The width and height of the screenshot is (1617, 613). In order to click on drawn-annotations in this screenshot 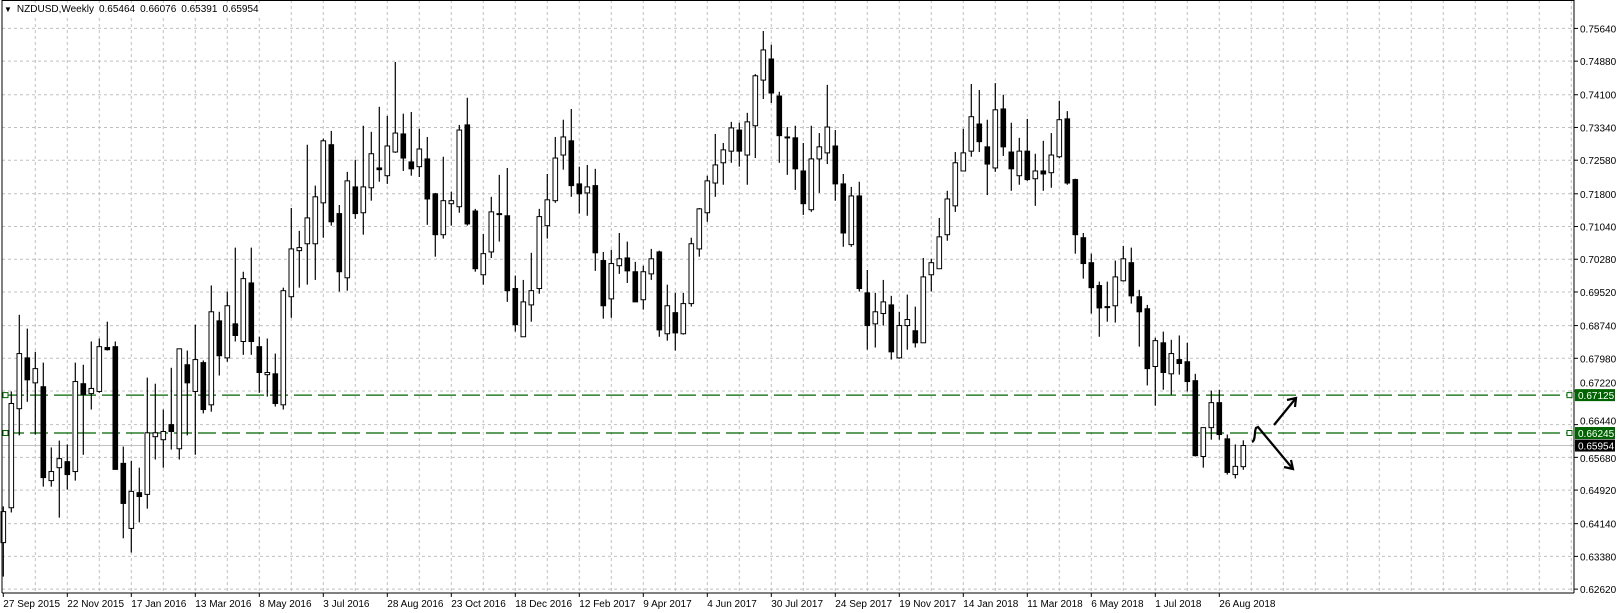, I will do `click(1274, 433)`.